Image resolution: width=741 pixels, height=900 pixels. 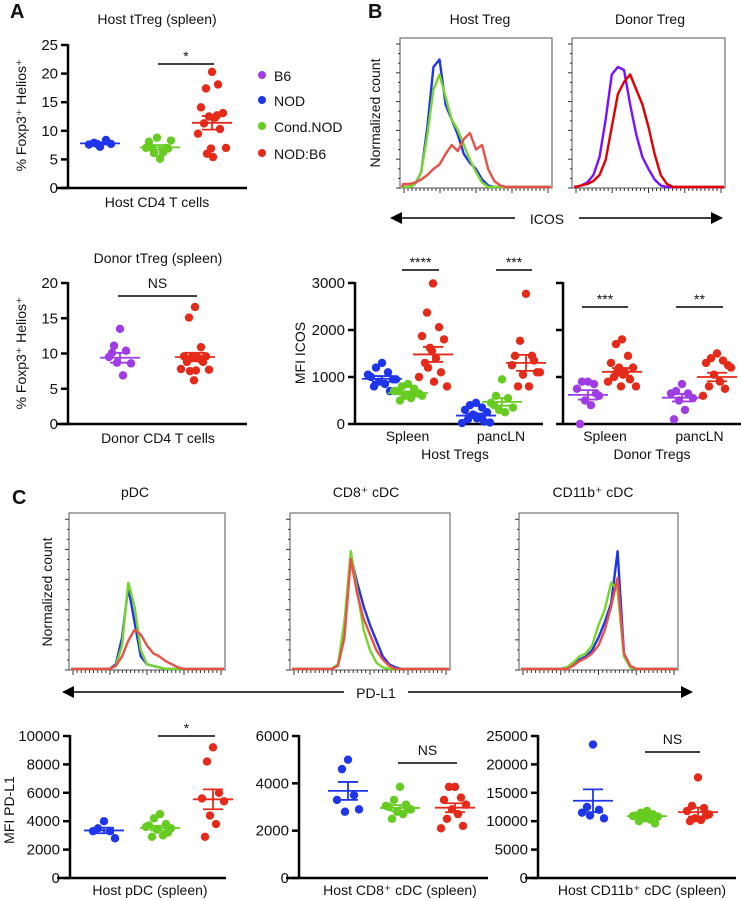 I want to click on arrow-left-icon, so click(x=396, y=218).